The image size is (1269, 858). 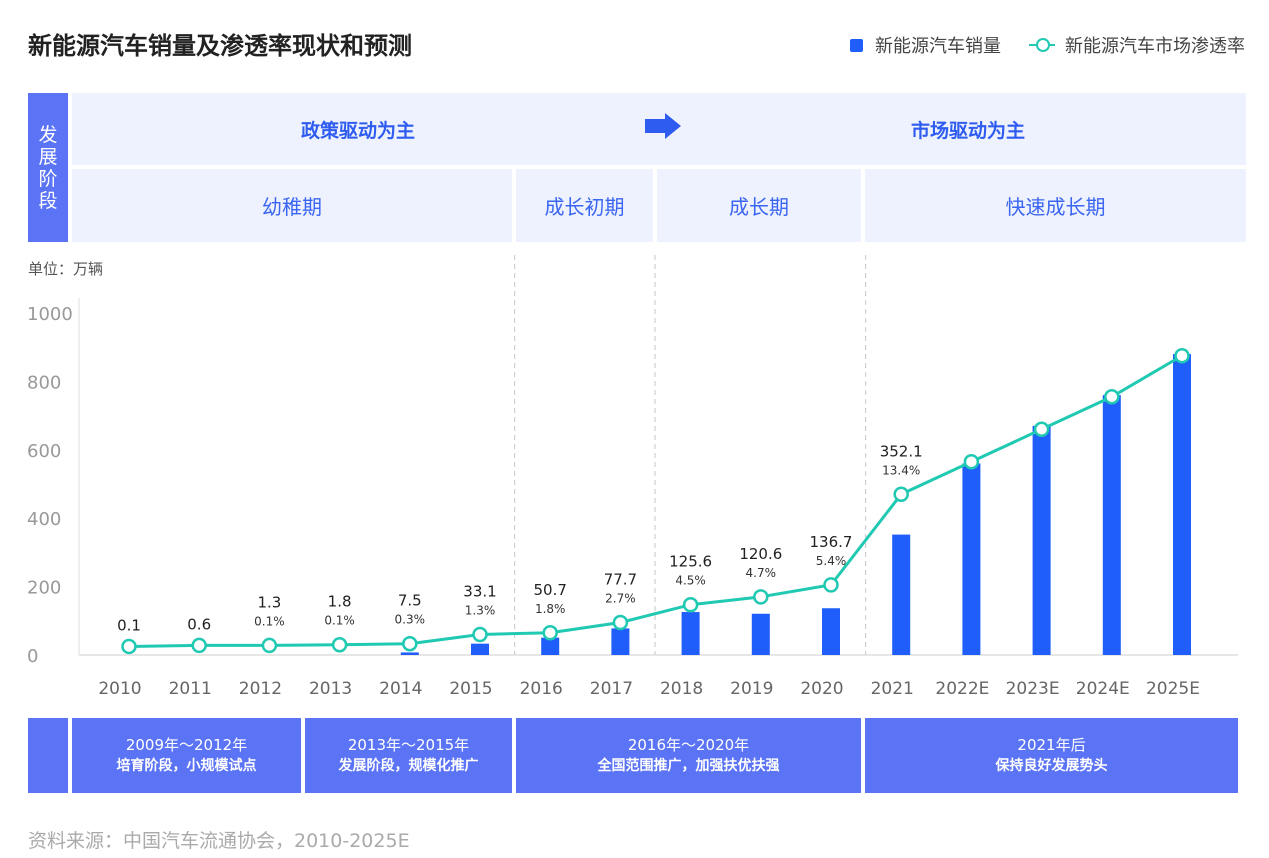 What do you see at coordinates (129, 625) in the screenshot?
I see `value-label-2010: 0.1` at bounding box center [129, 625].